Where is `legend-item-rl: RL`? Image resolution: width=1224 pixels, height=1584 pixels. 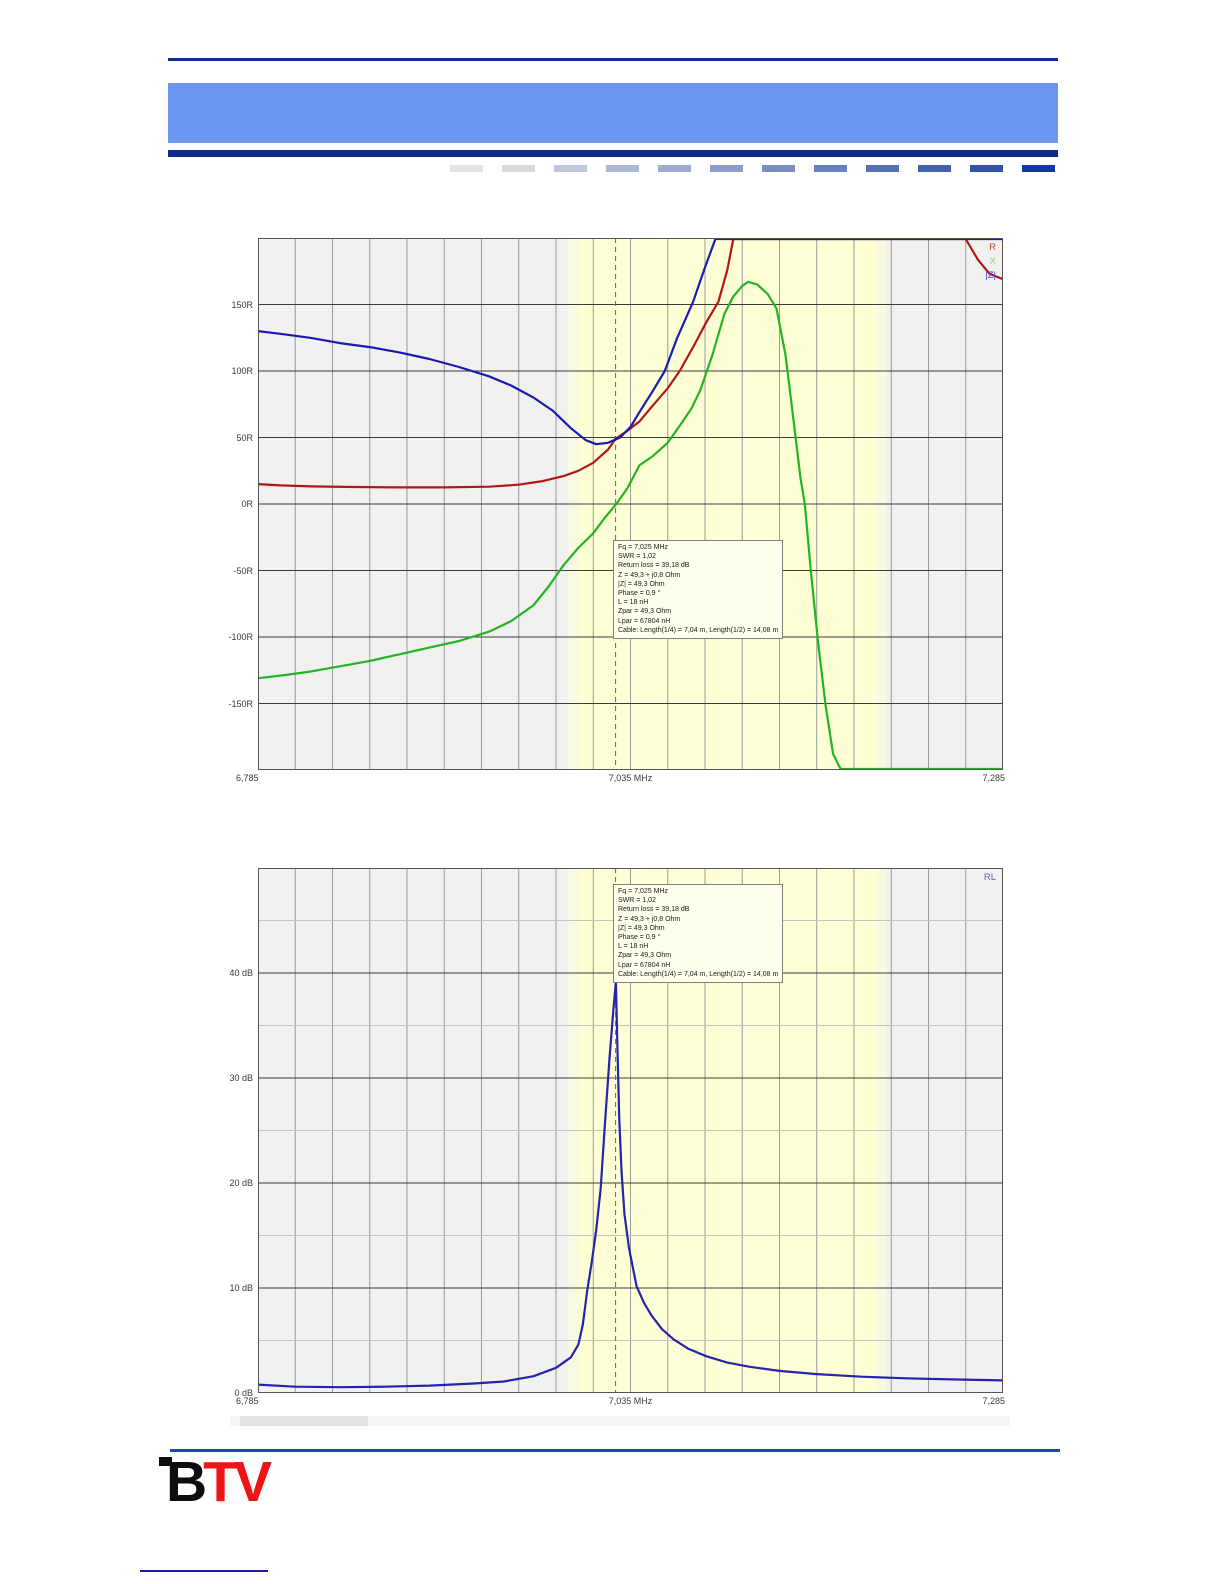 legend-item-rl: RL is located at coordinates (989, 877).